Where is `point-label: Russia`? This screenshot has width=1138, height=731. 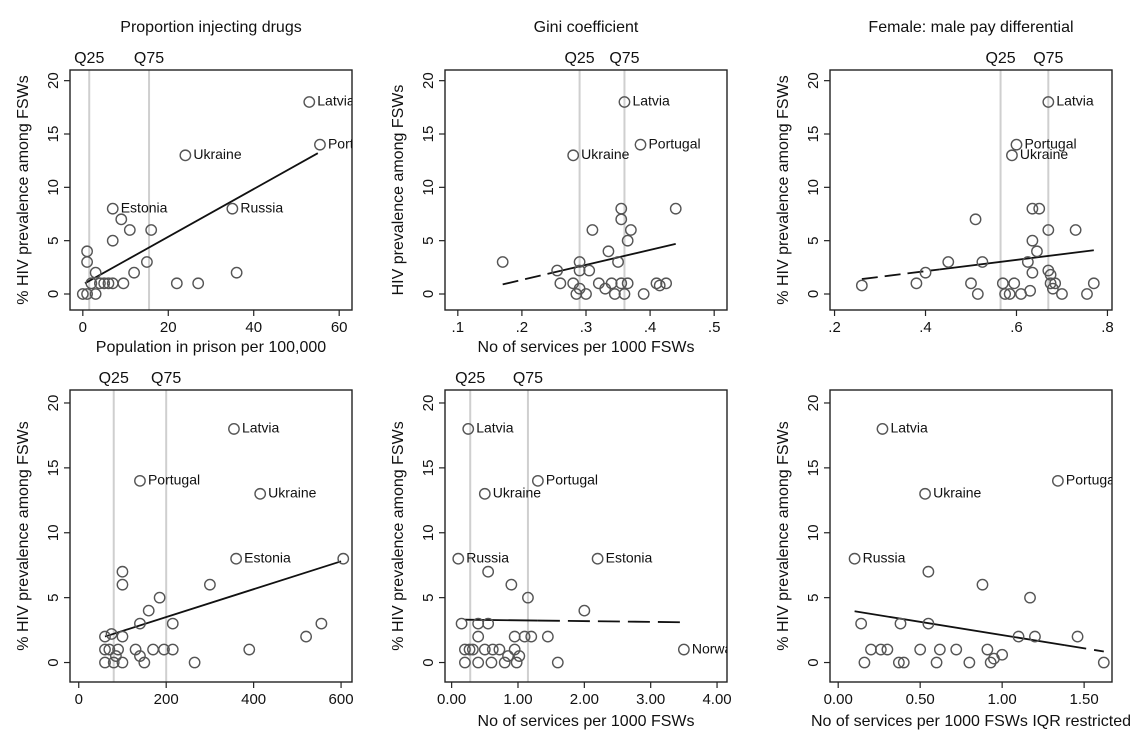 point-label: Russia is located at coordinates (261, 207).